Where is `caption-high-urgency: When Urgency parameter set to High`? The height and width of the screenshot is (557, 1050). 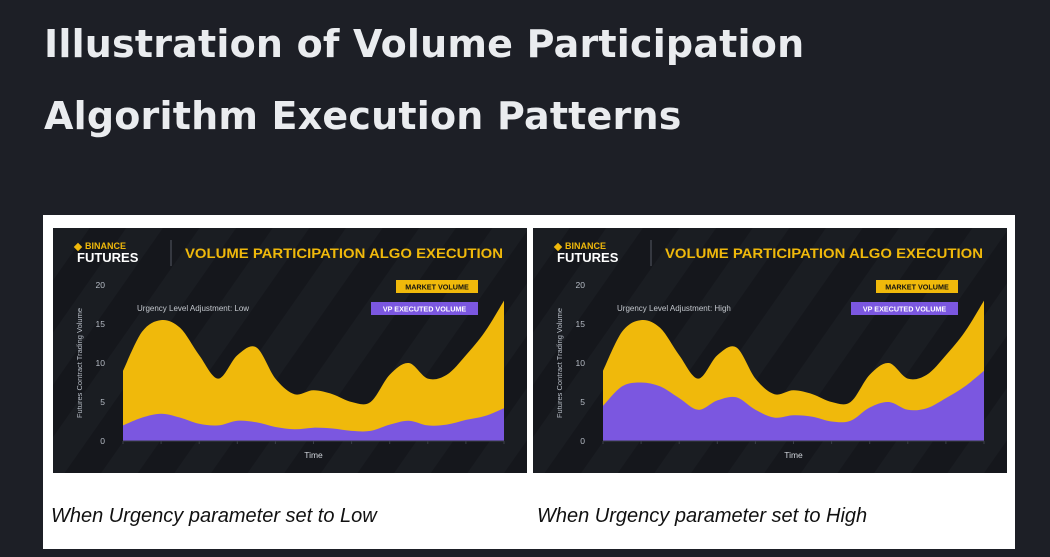 caption-high-urgency: When Urgency parameter set to High is located at coordinates (702, 516).